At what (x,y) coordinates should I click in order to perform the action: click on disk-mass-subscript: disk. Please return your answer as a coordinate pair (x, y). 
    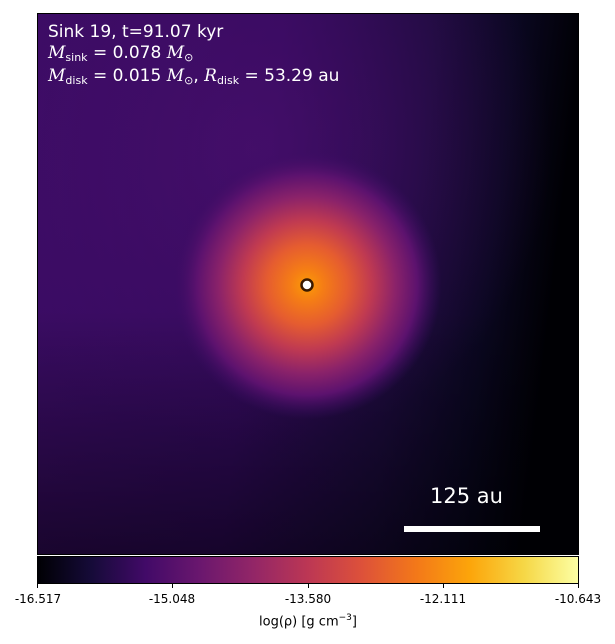
    Looking at the image, I should click on (76, 80).